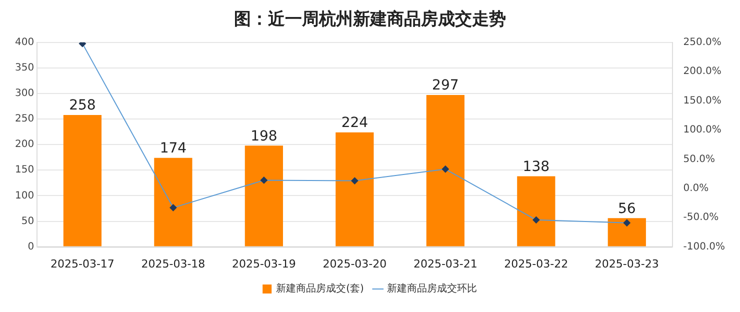 The image size is (740, 312). I want to click on y-tick-label: 100, so click(24, 196).